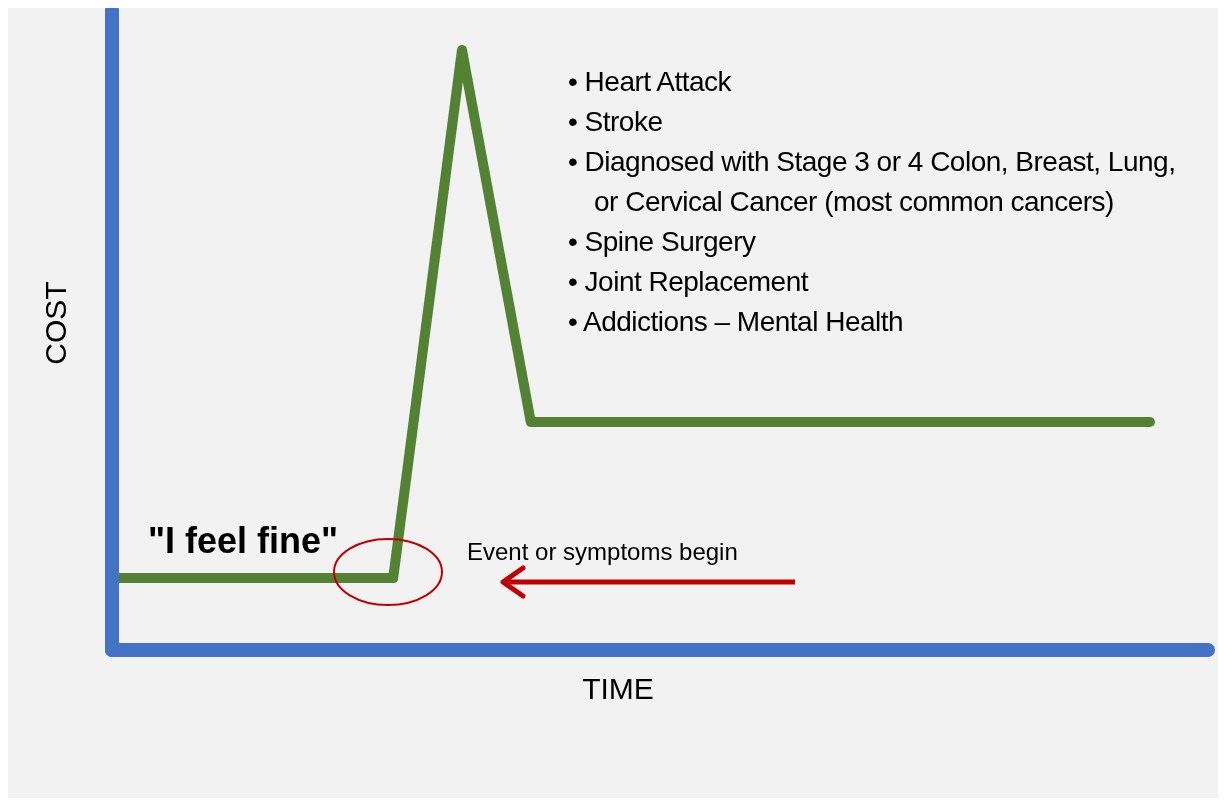 The width and height of the screenshot is (1226, 805). Describe the element at coordinates (602, 552) in the screenshot. I see `annotation: Event or symptoms begin` at that location.